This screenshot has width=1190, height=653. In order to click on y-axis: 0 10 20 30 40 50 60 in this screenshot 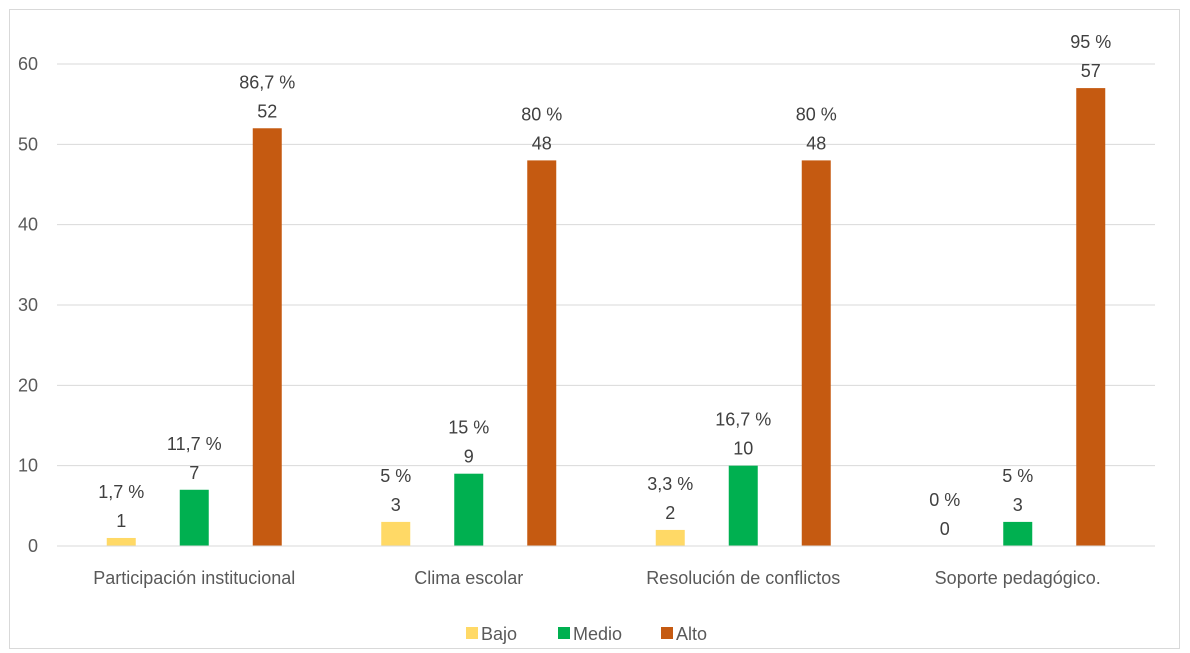, I will do `click(28, 305)`.